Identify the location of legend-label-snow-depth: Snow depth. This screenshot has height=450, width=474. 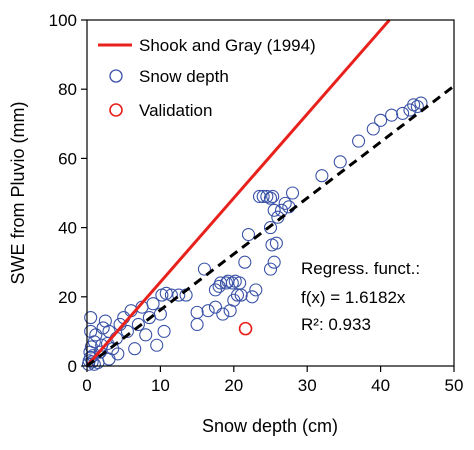
(184, 76).